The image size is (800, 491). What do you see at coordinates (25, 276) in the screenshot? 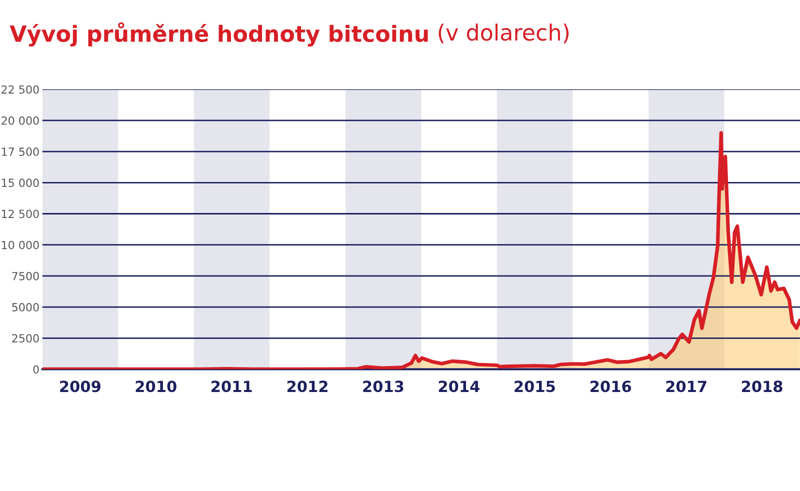
I see `y-tick-label: 7500` at bounding box center [25, 276].